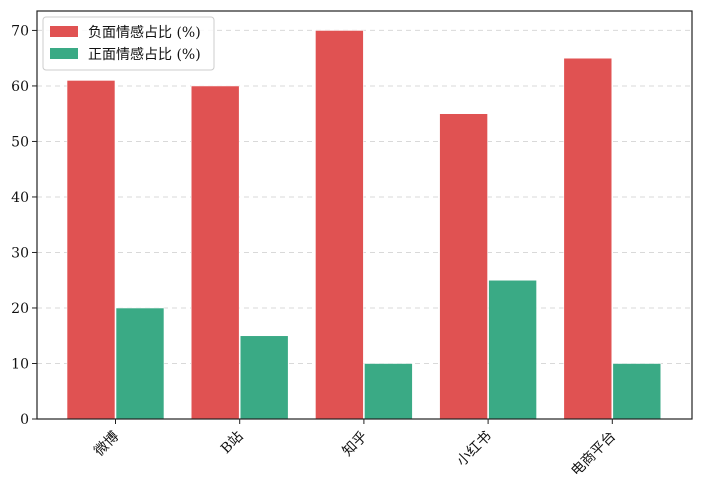  I want to click on y-tick-label: 50, so click(20, 142).